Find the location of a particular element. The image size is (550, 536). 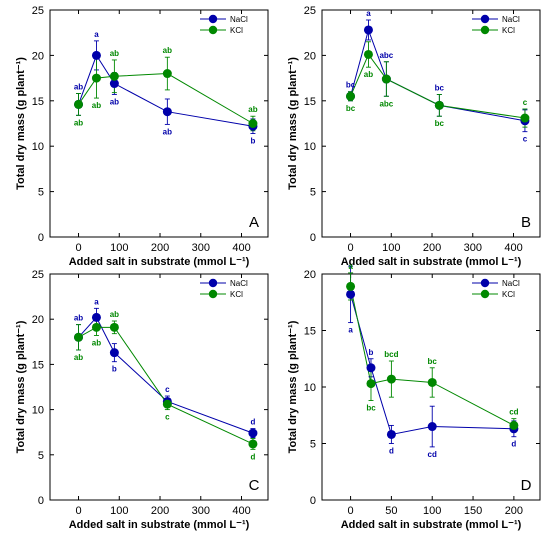

sig-label-kcl: bcd is located at coordinates (391, 354).